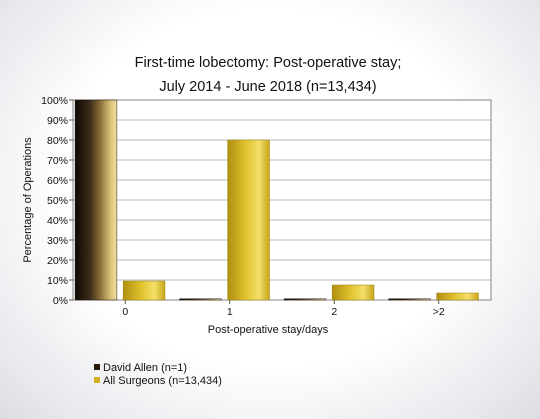  What do you see at coordinates (268, 330) in the screenshot?
I see `x-axis-title: Post-operative stay/days` at bounding box center [268, 330].